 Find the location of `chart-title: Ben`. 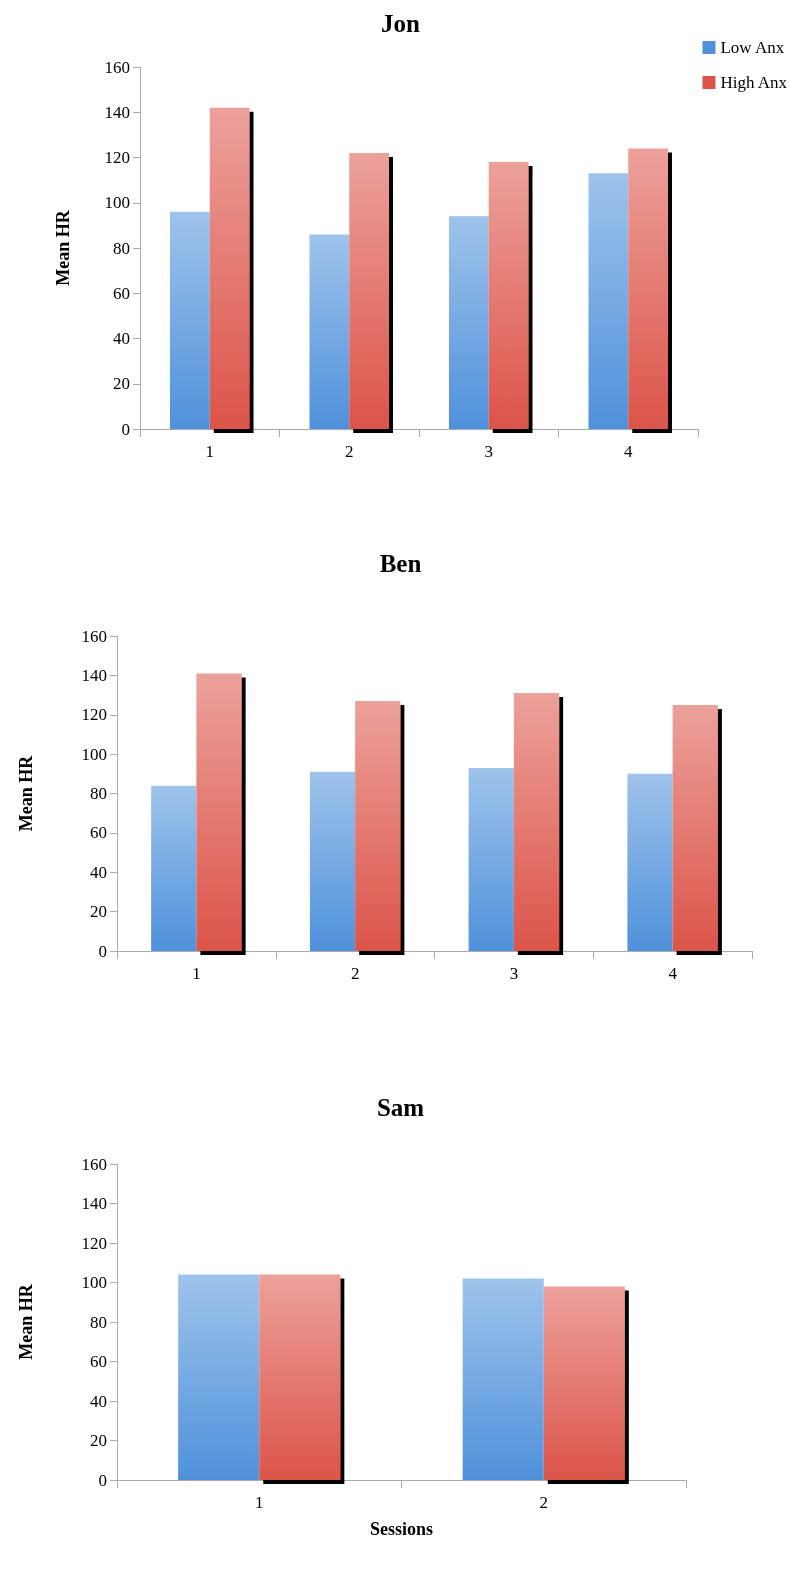

chart-title: Ben is located at coordinates (400, 563).